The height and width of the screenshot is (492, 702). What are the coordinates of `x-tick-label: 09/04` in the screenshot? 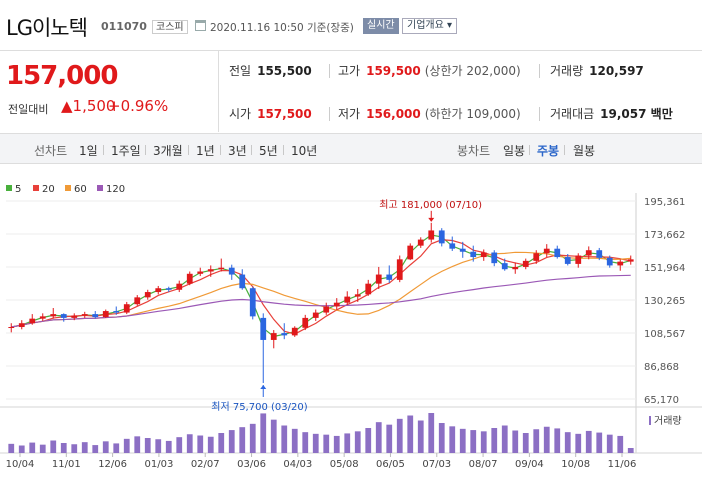 It's located at (529, 464).